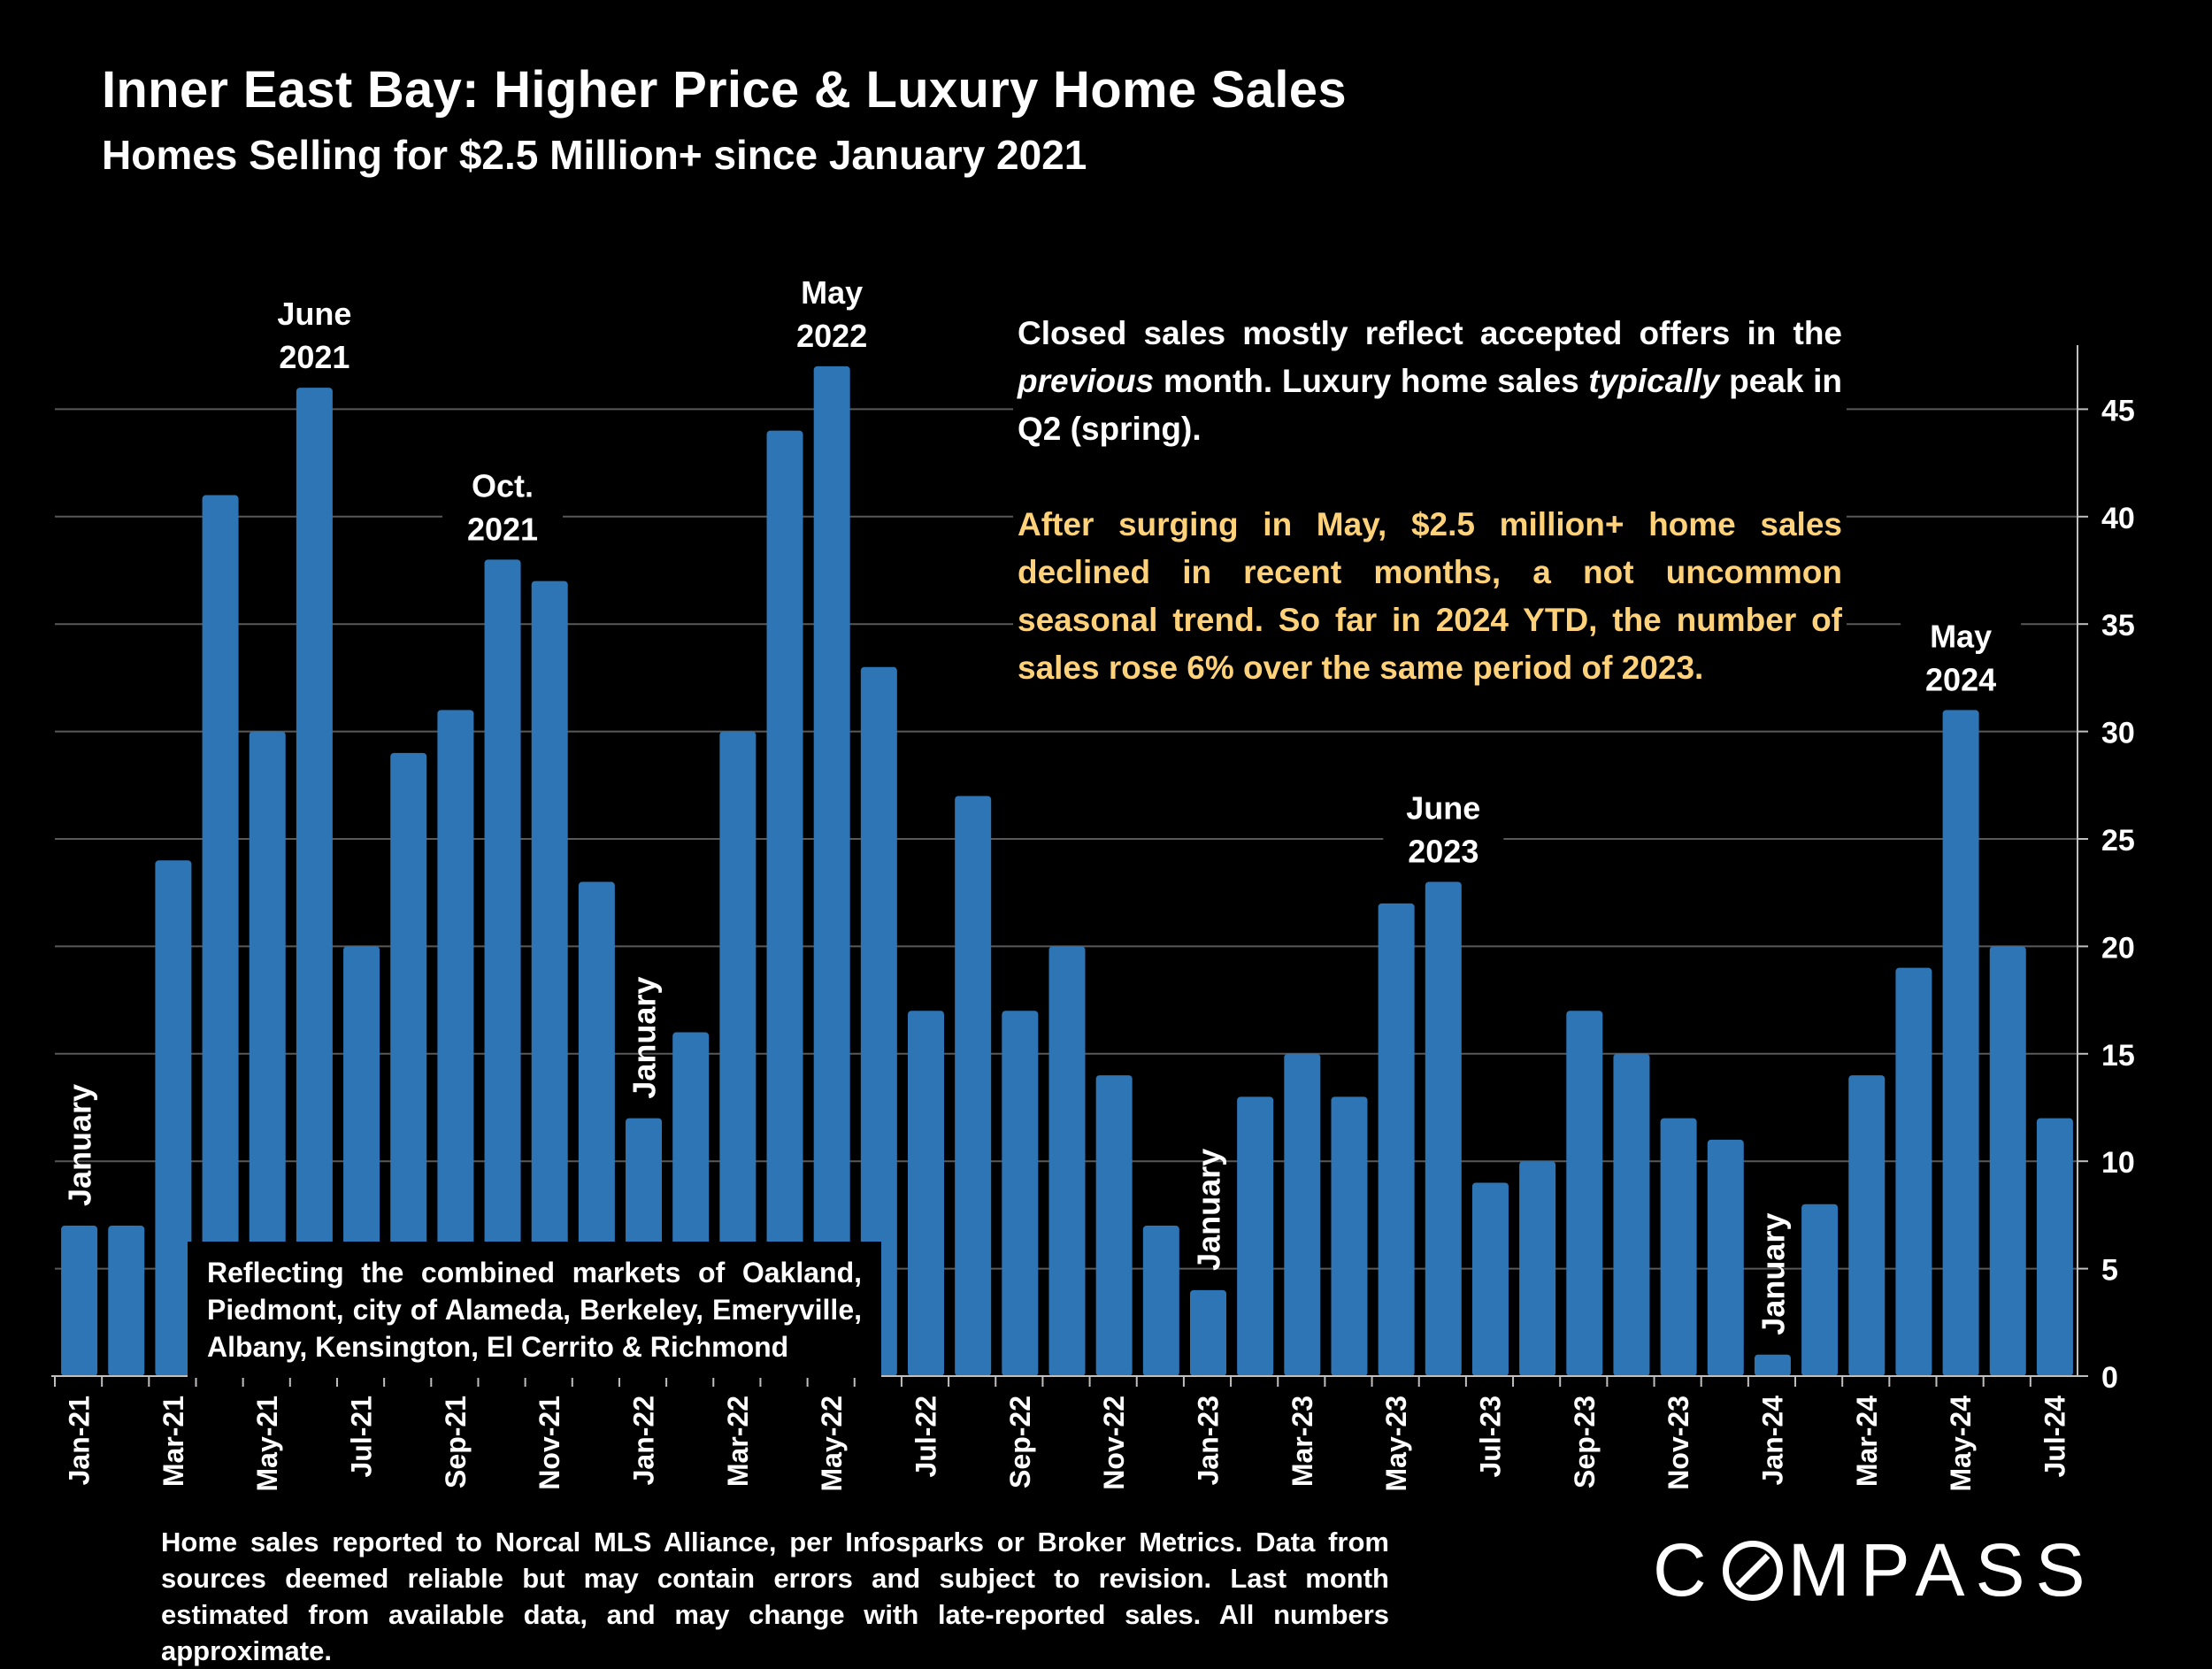  I want to click on peak-annotation: June 2021, so click(315, 335).